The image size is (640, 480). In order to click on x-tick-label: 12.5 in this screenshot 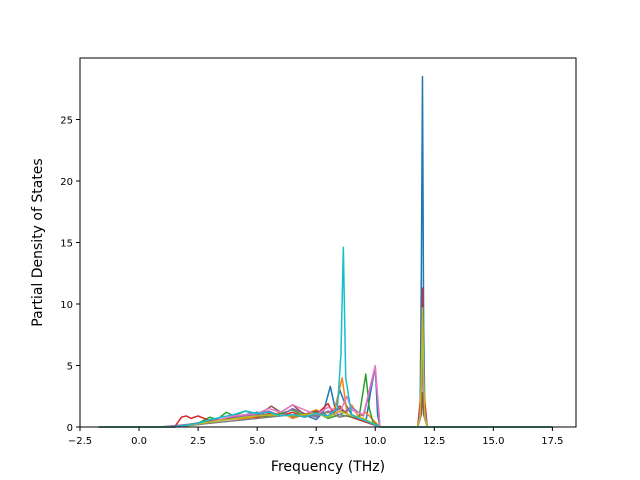, I will do `click(434, 441)`.